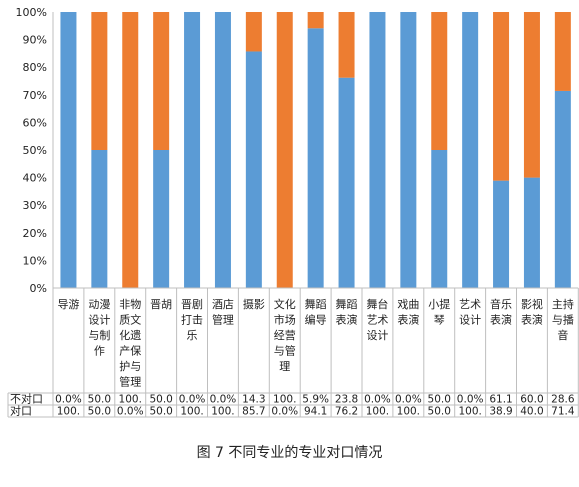 Image resolution: width=579 pixels, height=487 pixels. I want to click on category-label: 经营, so click(285, 335).